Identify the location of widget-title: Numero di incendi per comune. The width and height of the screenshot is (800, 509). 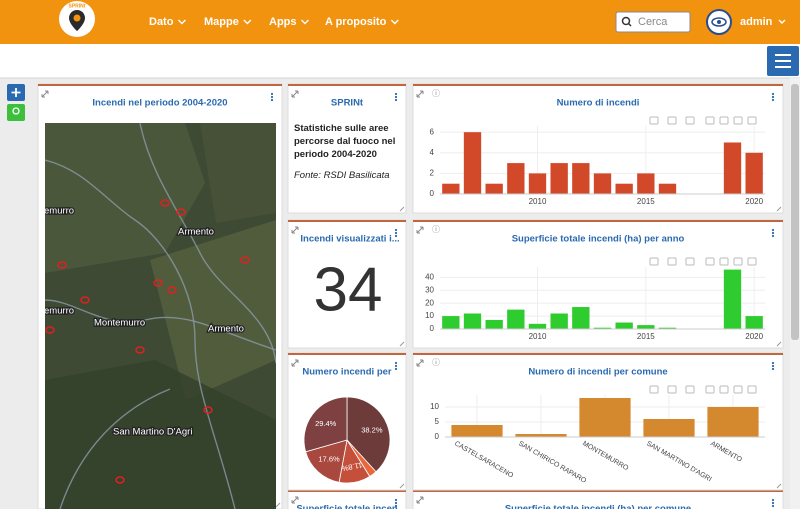
(597, 372).